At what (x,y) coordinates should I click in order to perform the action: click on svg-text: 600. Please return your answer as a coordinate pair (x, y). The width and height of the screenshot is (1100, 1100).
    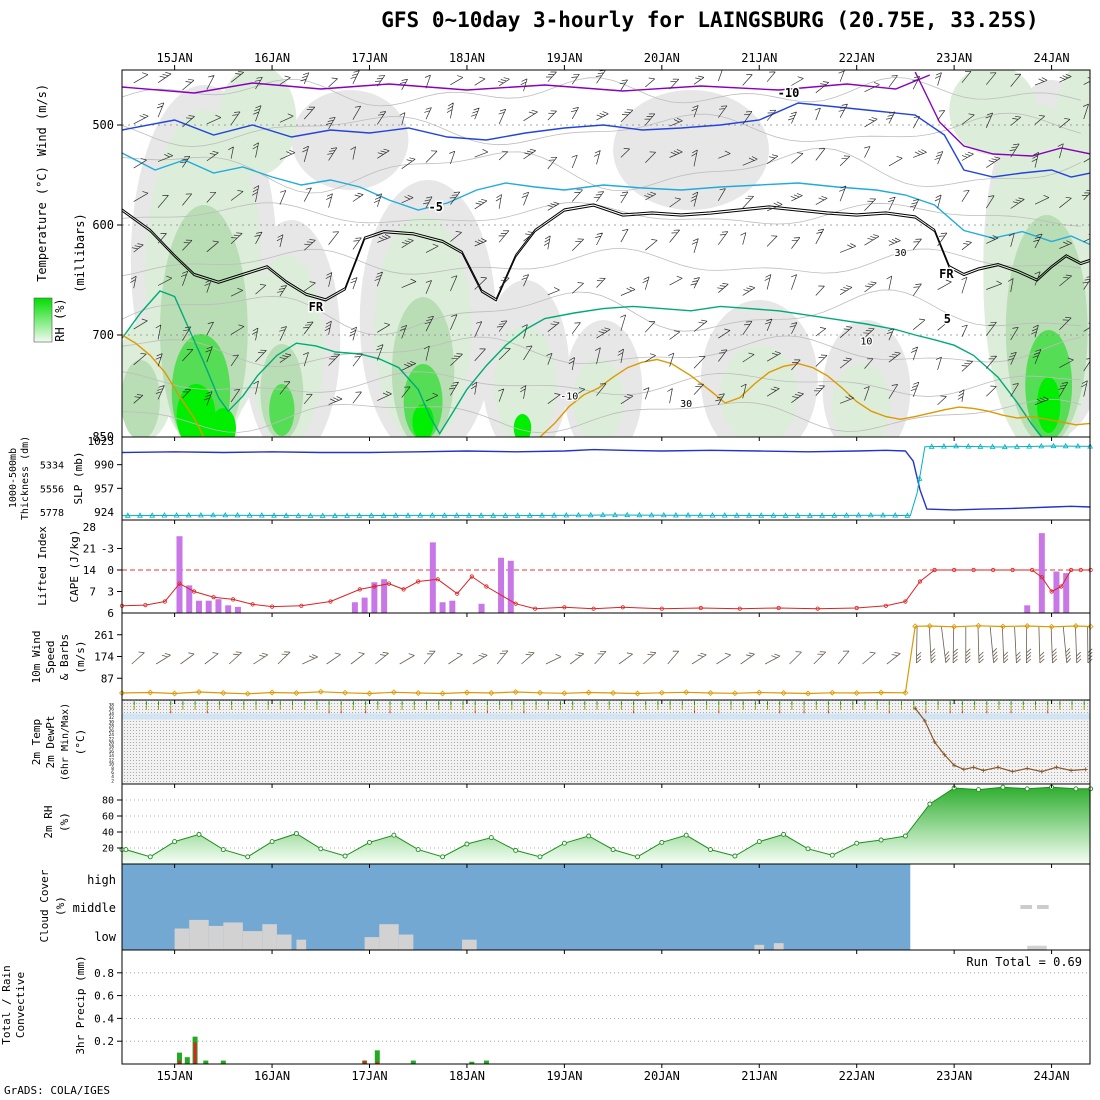
    Looking at the image, I should click on (103, 225).